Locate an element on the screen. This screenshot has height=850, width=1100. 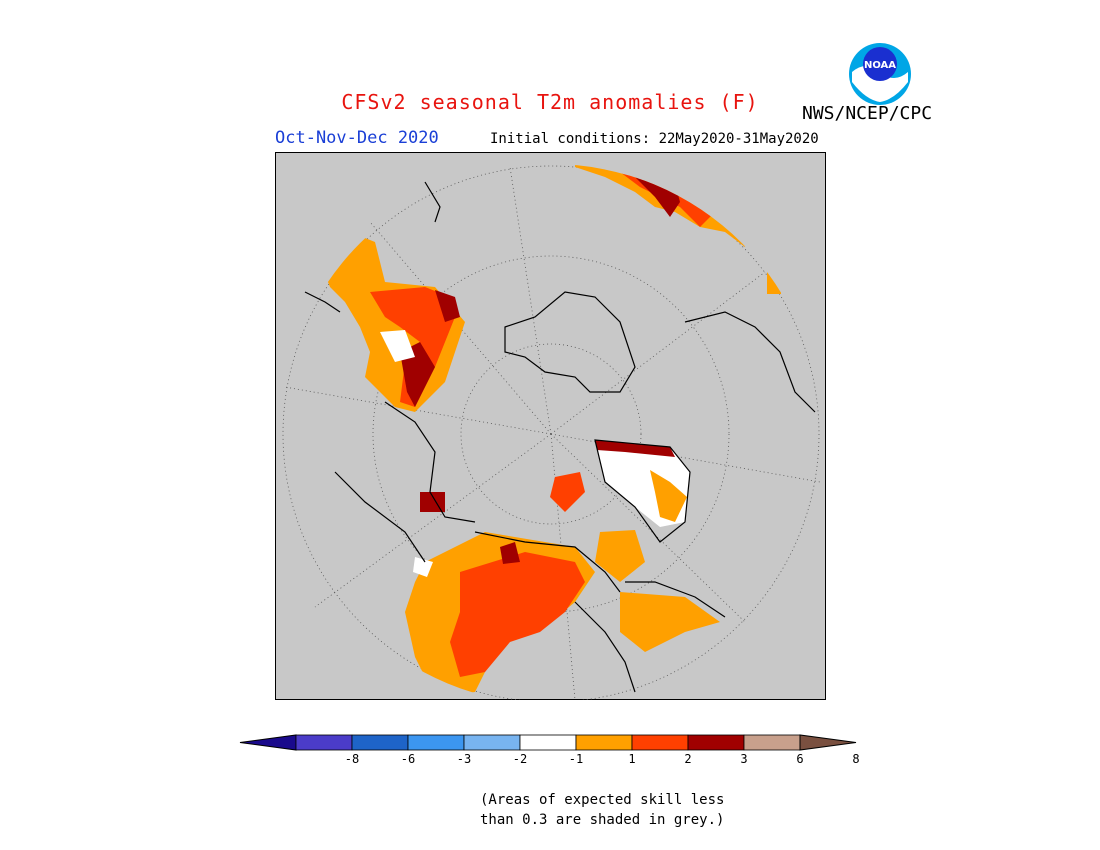
anomaly-europe-darkred is located at coordinates (447, 306).